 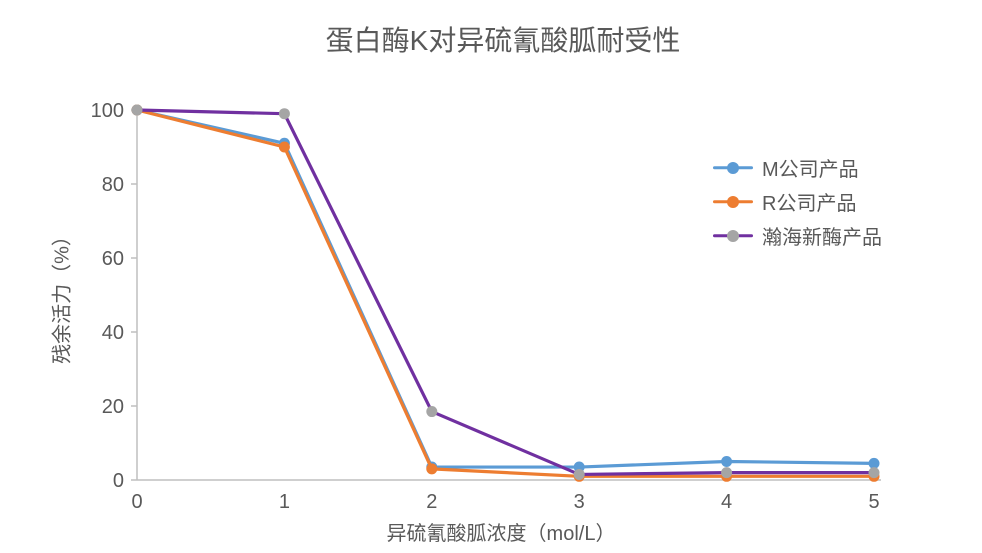 What do you see at coordinates (113, 407) in the screenshot?
I see `y-tick-label: 20` at bounding box center [113, 407].